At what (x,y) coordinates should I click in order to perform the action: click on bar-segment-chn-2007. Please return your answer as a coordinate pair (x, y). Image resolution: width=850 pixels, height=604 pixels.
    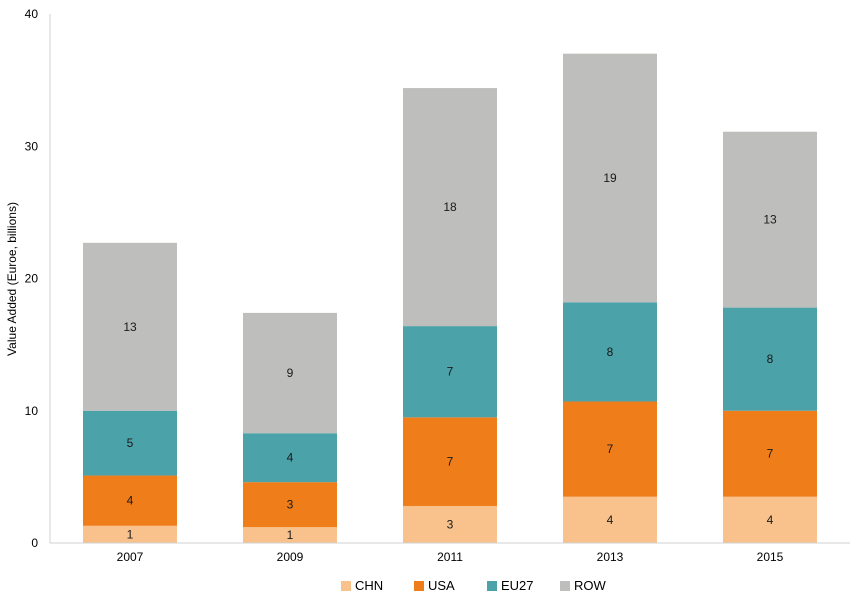
    Looking at the image, I should click on (130, 534).